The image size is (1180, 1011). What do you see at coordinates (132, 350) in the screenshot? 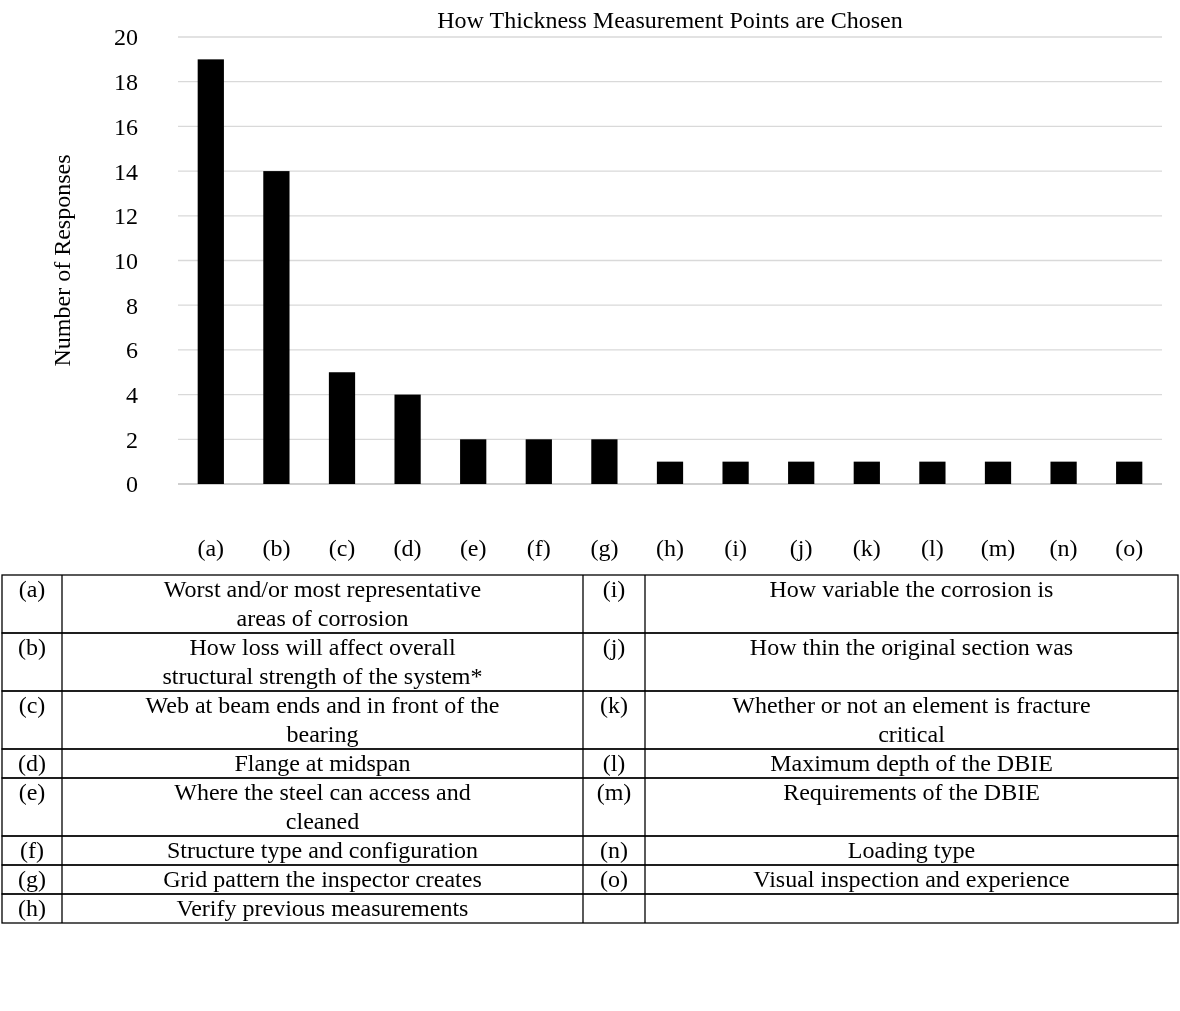
I see `y-tick-label: 6` at bounding box center [132, 350].